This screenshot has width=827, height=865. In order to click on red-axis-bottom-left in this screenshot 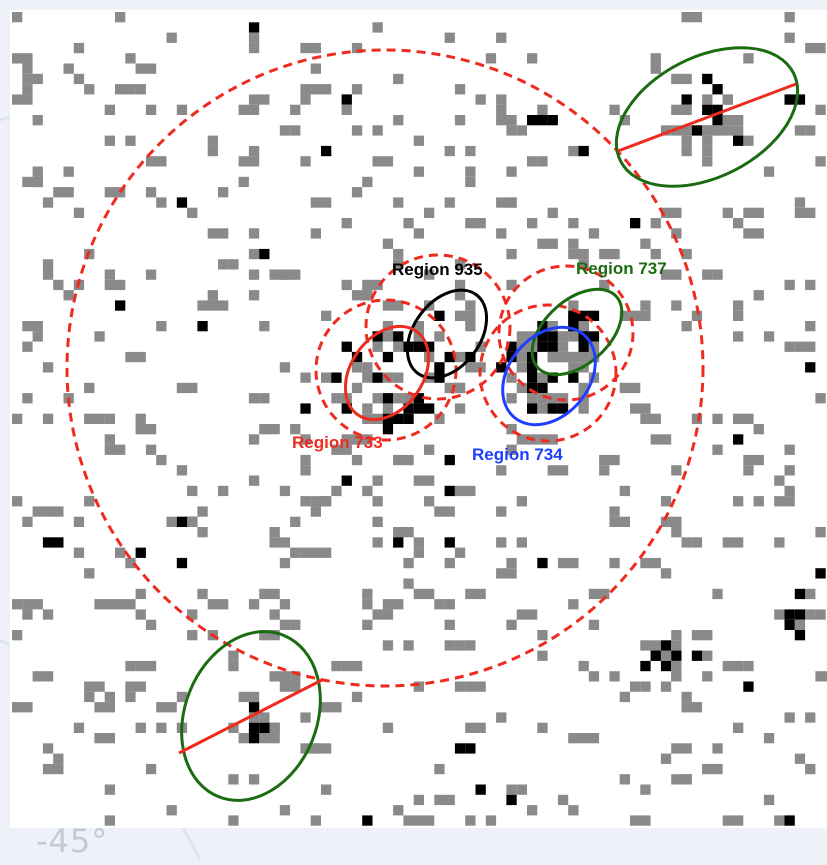, I will do `click(250, 716)`.